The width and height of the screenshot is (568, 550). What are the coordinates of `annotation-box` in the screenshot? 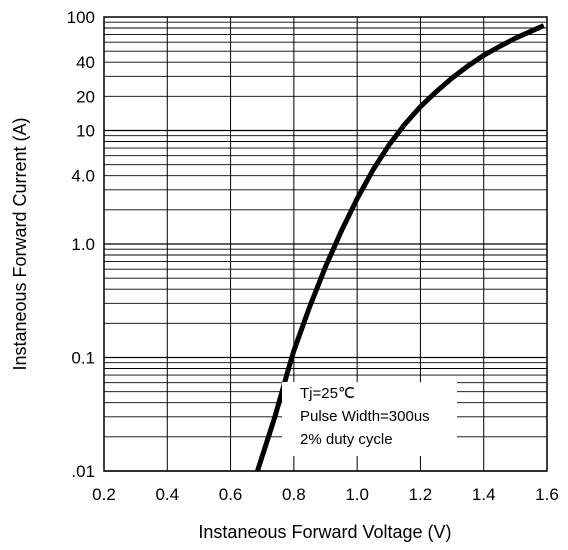 It's located at (369, 419).